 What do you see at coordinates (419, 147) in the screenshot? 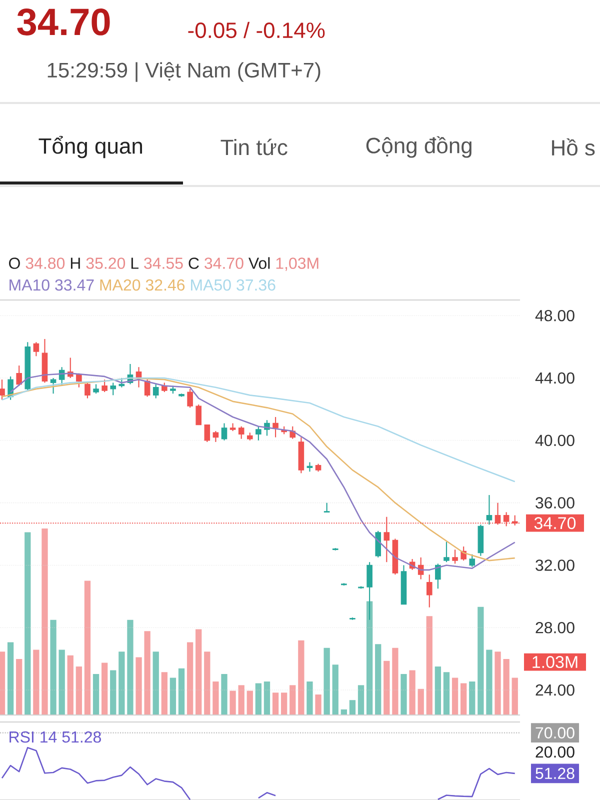
I see `text: Cộng đồng` at bounding box center [419, 147].